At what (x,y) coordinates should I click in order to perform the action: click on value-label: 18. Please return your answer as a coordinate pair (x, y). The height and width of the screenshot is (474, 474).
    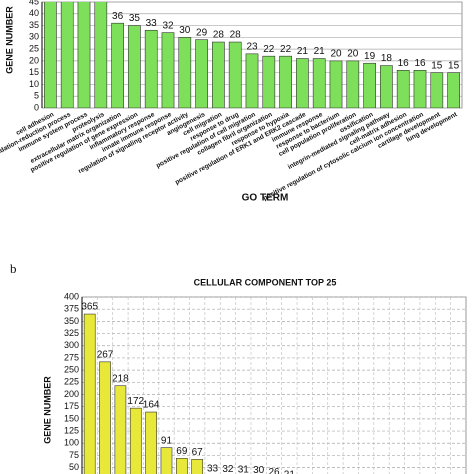
    Looking at the image, I should click on (387, 58).